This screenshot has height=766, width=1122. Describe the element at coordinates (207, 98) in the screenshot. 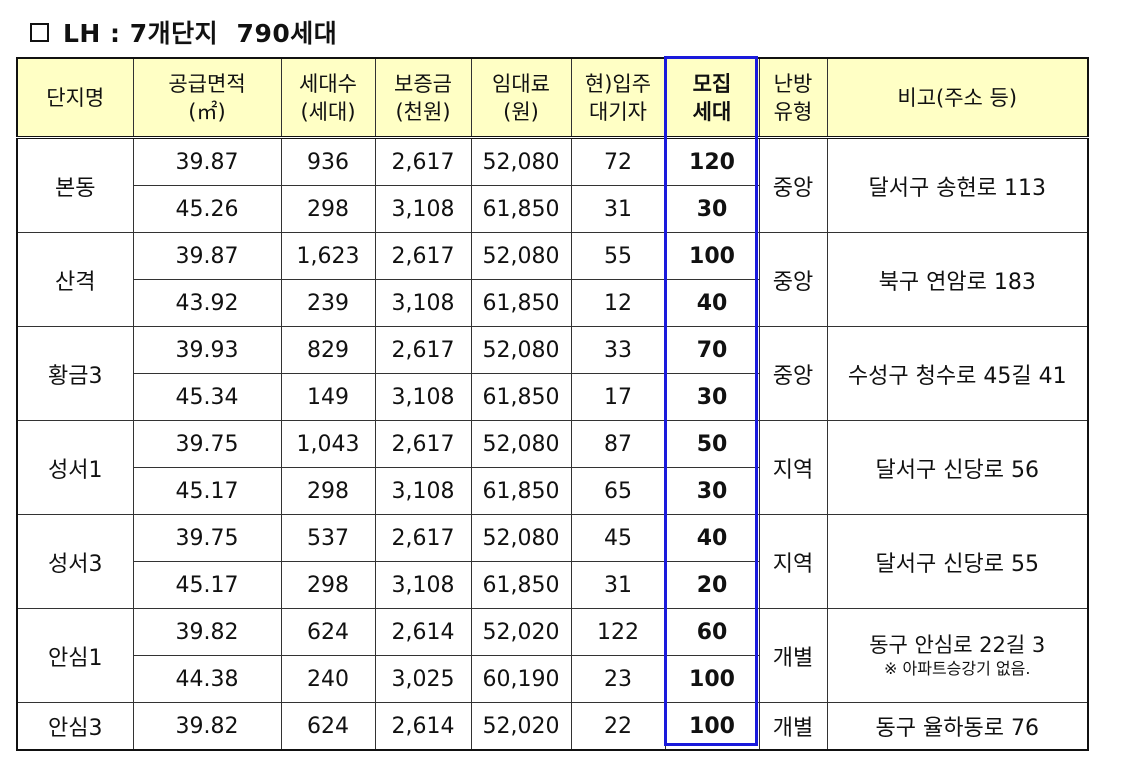

I see `header-area: 공급면적 (㎡)` at that location.